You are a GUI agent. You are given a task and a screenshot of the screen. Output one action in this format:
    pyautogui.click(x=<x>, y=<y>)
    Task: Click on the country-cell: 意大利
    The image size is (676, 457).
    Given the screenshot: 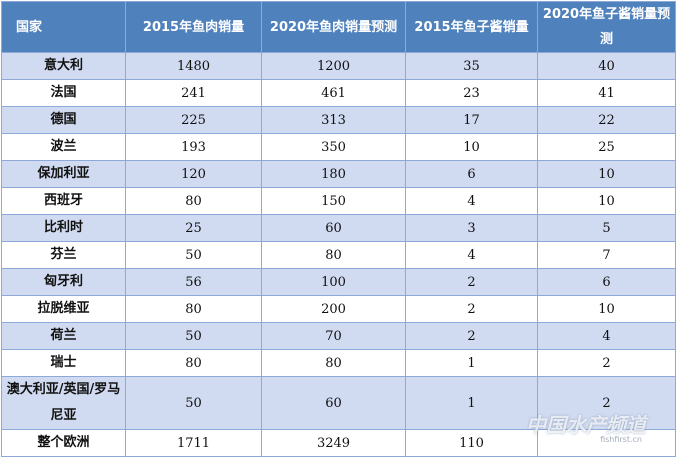 What is the action you would take?
    pyautogui.click(x=63, y=66)
    